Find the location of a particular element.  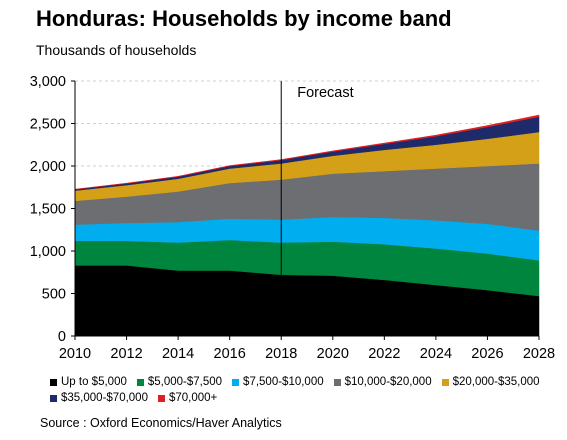

x-tick-label: 2010 is located at coordinates (75, 354).